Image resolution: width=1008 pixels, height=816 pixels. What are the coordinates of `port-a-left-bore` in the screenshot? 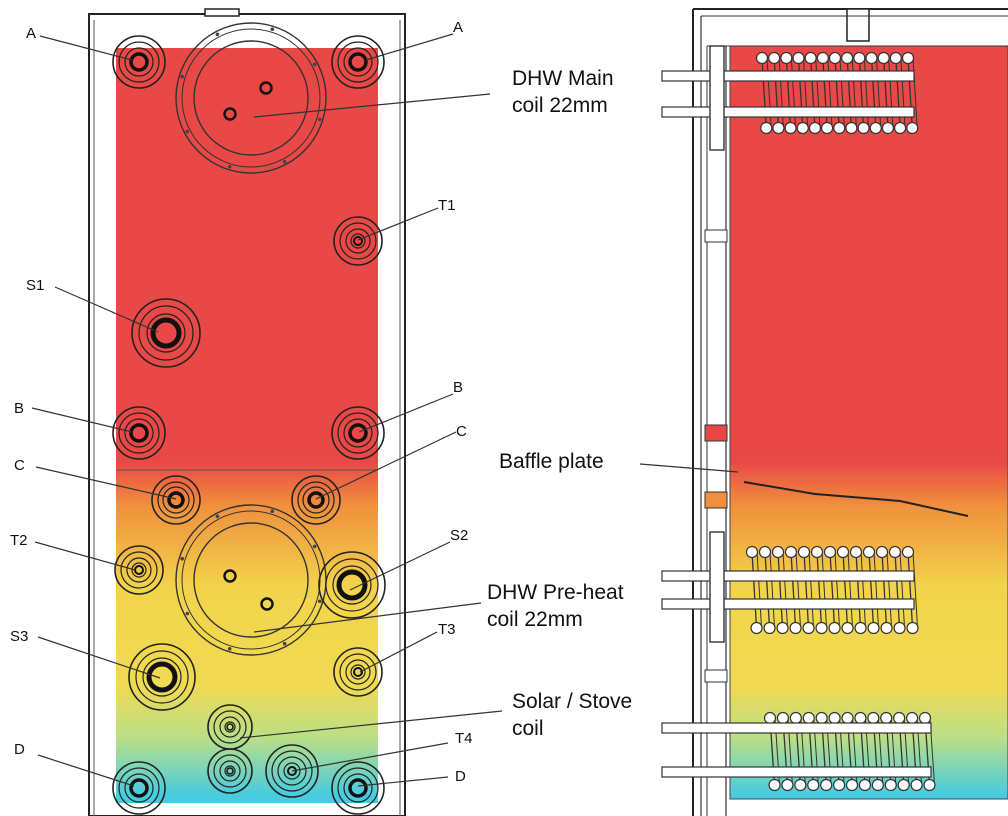 It's located at (139, 62).